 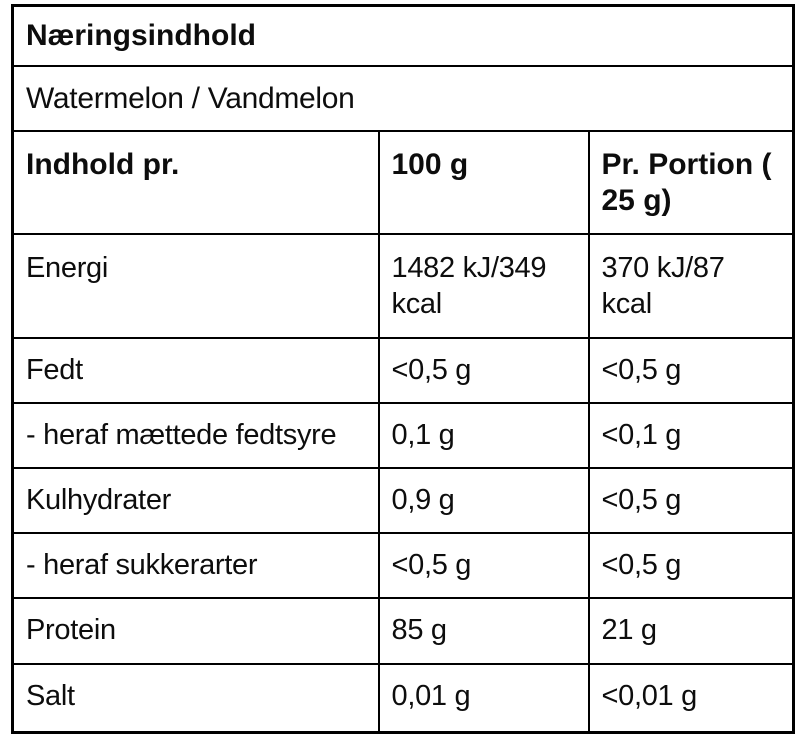 I want to click on cell-label: Protein, so click(x=195, y=630).